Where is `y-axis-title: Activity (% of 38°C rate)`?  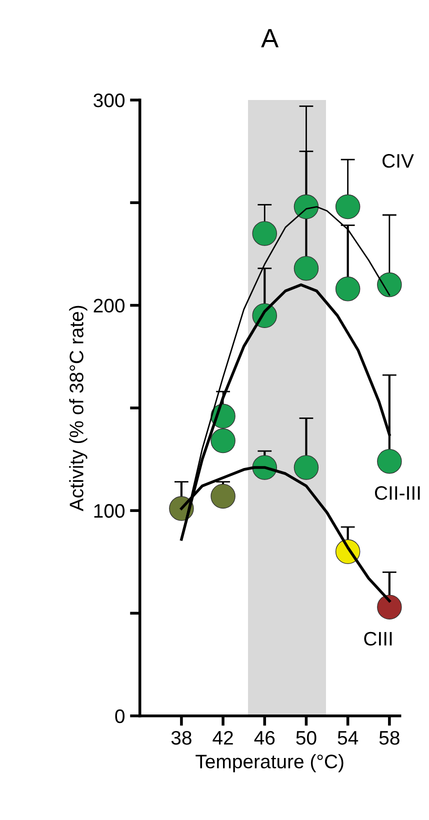
y-axis-title: Activity (% of 38°C rate) is located at coordinates (78, 409).